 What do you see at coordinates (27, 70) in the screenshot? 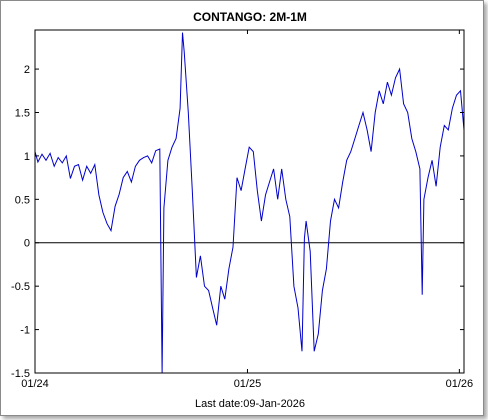
I see `y-tick-label: 2` at bounding box center [27, 70].